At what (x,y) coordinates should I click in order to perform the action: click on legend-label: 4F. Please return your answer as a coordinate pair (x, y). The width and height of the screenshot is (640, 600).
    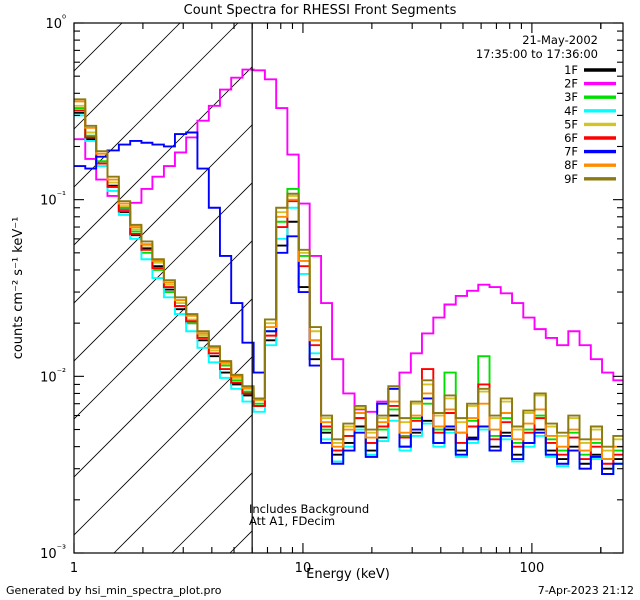
    Looking at the image, I should click on (571, 111).